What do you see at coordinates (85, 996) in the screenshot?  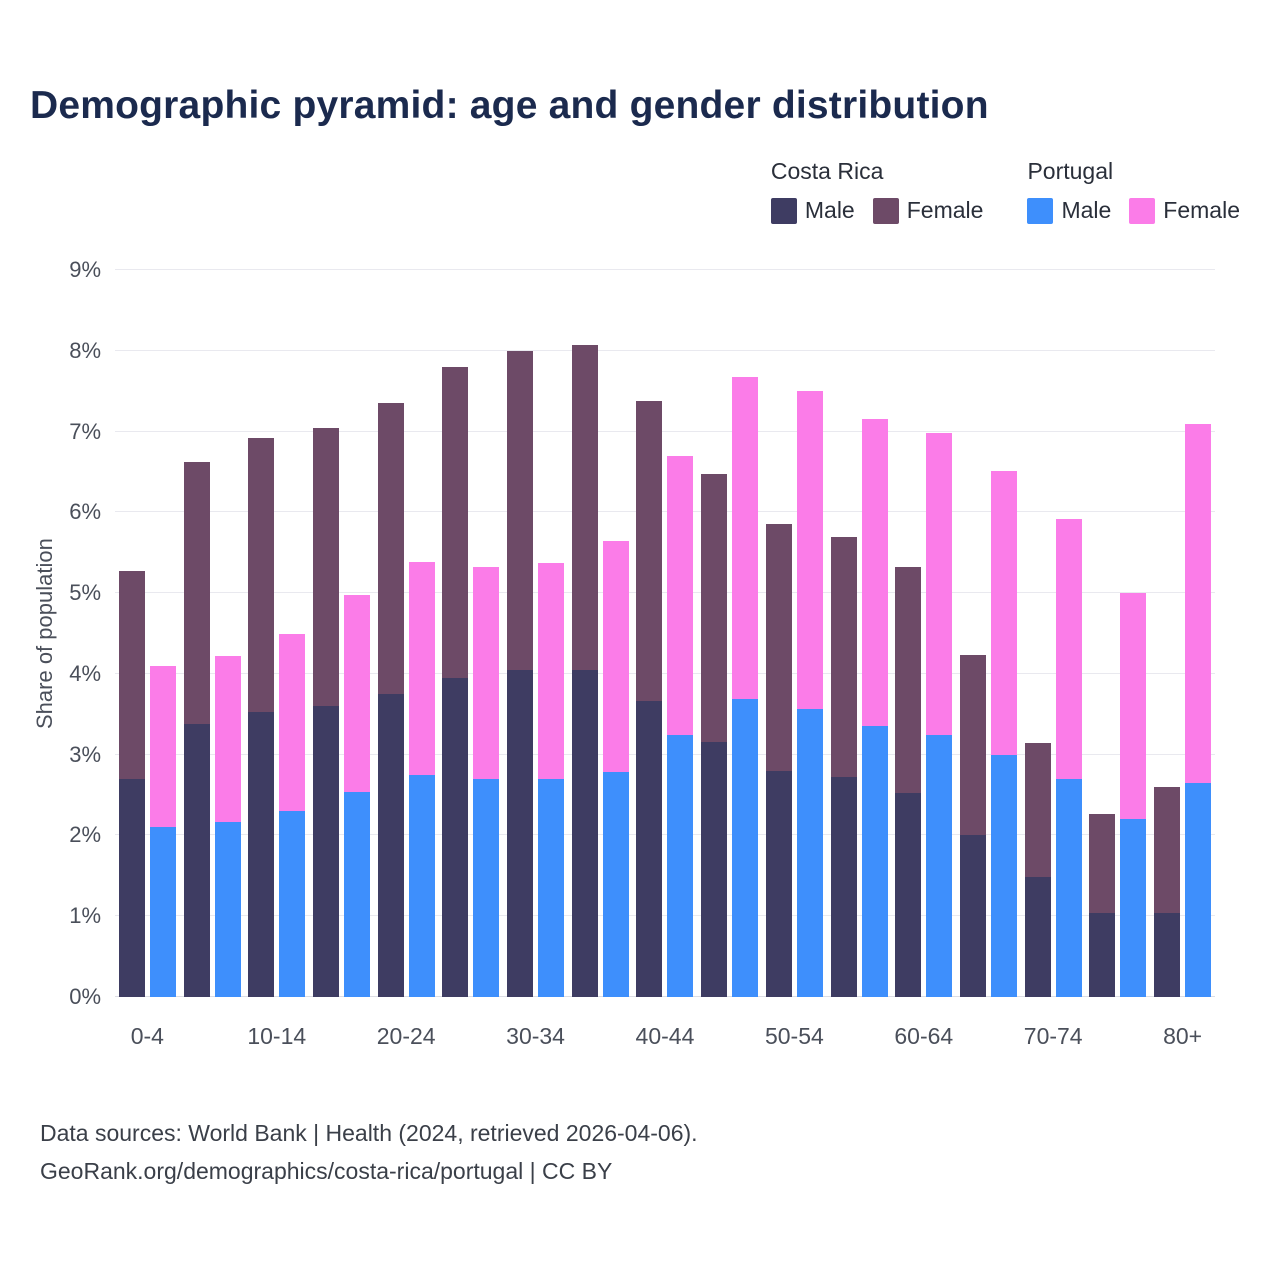 I see `y-tick-label: 0%` at bounding box center [85, 996].